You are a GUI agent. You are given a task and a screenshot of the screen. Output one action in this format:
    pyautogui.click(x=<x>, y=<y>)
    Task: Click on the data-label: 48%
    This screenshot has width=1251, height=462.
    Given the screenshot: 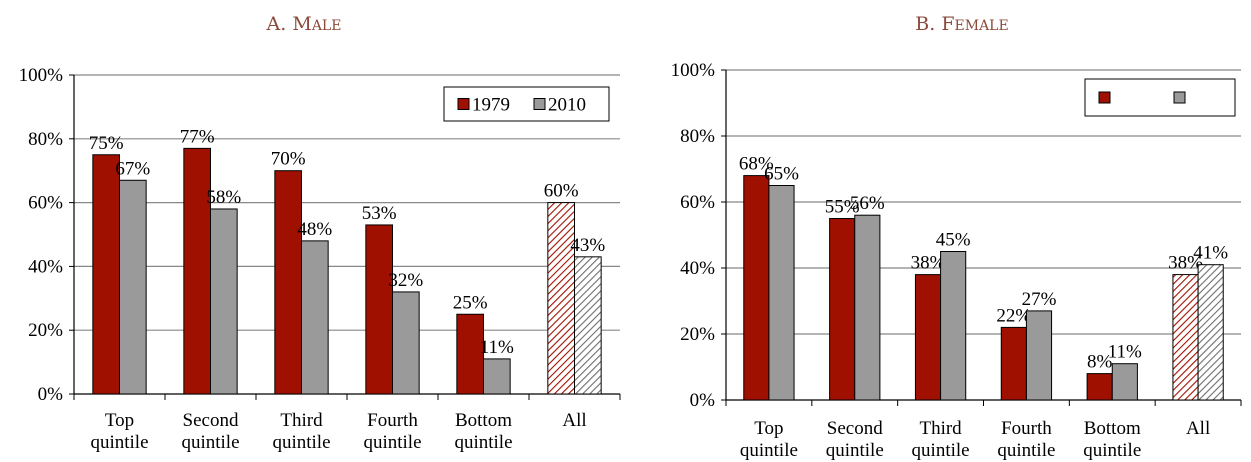 What is the action you would take?
    pyautogui.click(x=314, y=229)
    